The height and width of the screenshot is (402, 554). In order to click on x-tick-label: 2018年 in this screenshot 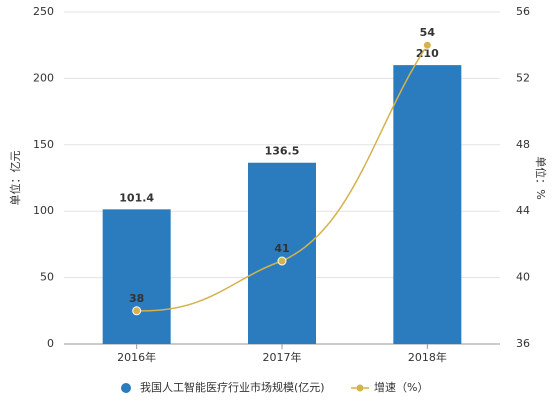, I will do `click(427, 357)`.